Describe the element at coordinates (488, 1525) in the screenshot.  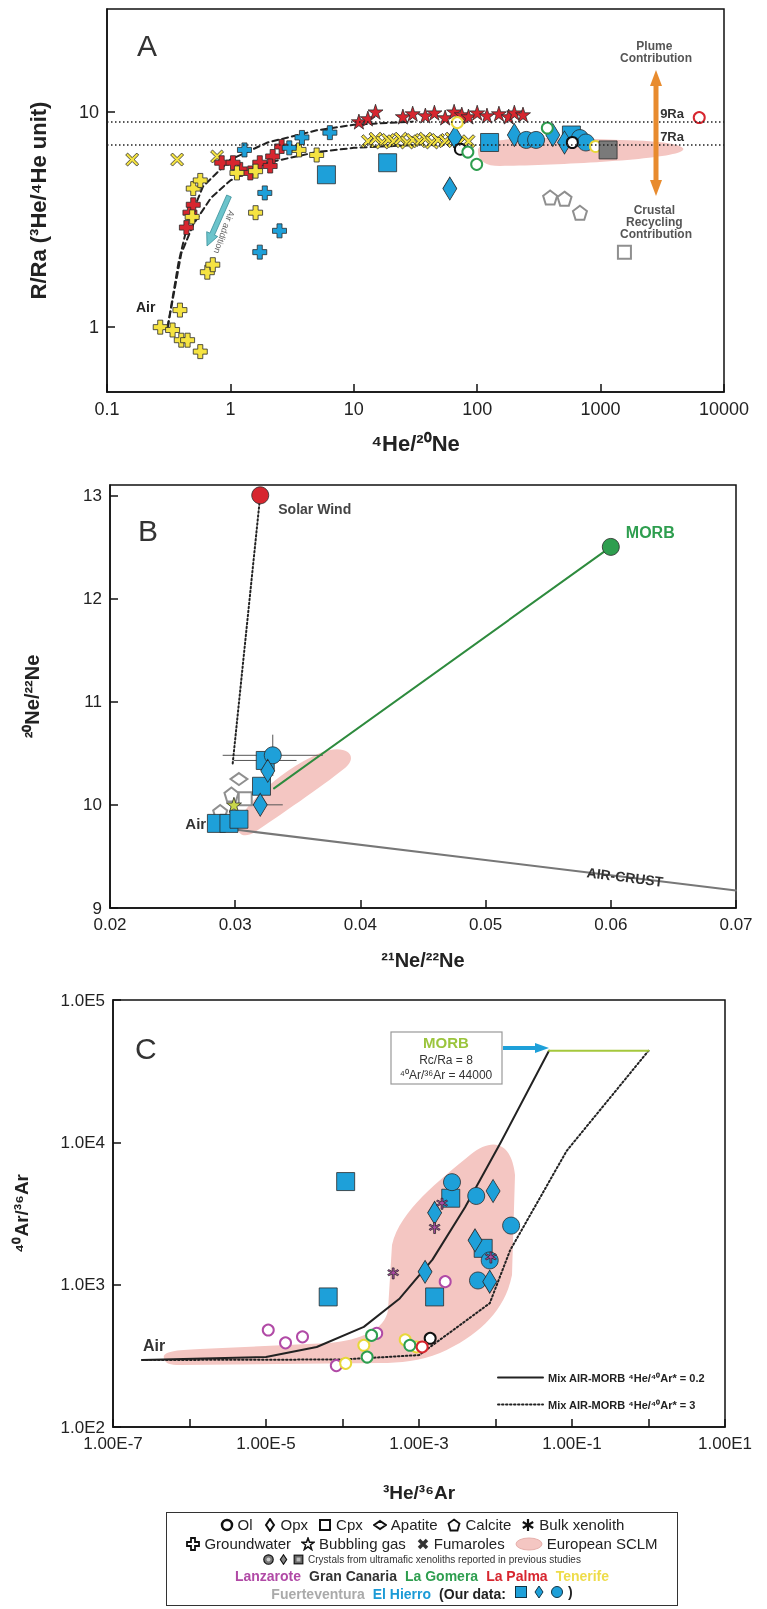
I see `text: Calcite` at that location.